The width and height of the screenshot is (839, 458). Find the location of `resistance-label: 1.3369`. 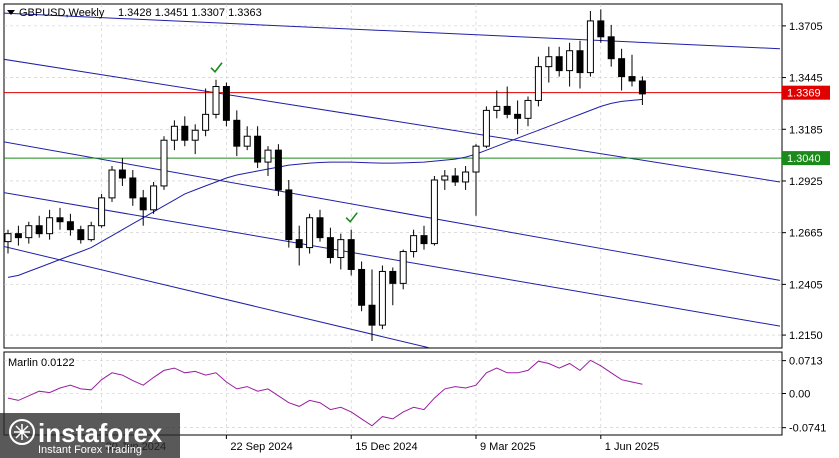

resistance-label: 1.3369 is located at coordinates (804, 94).